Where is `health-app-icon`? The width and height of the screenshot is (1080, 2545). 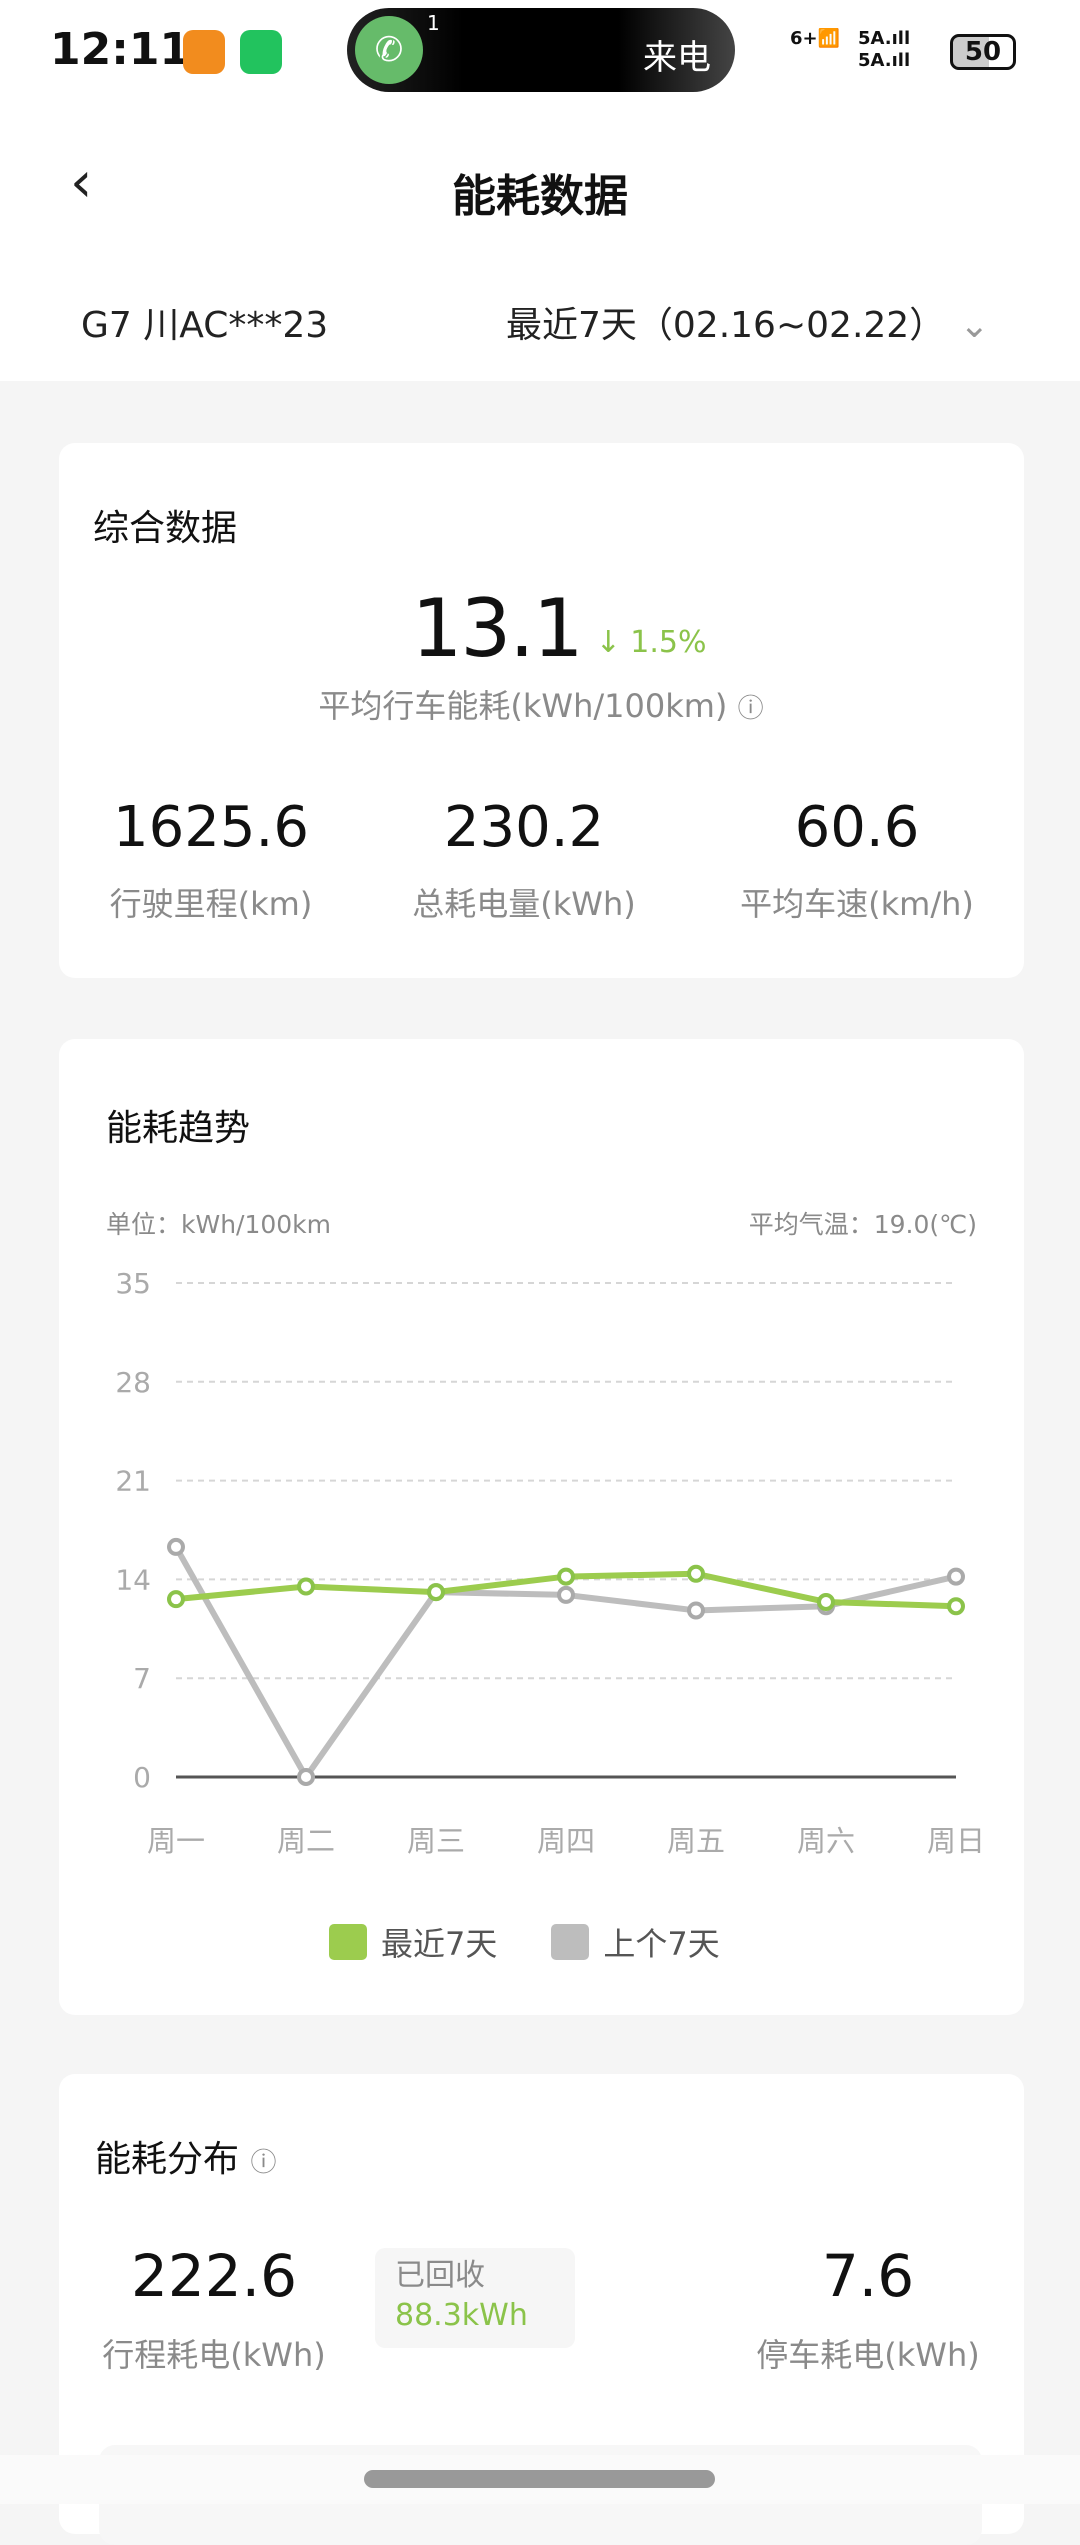
health-app-icon is located at coordinates (204, 52).